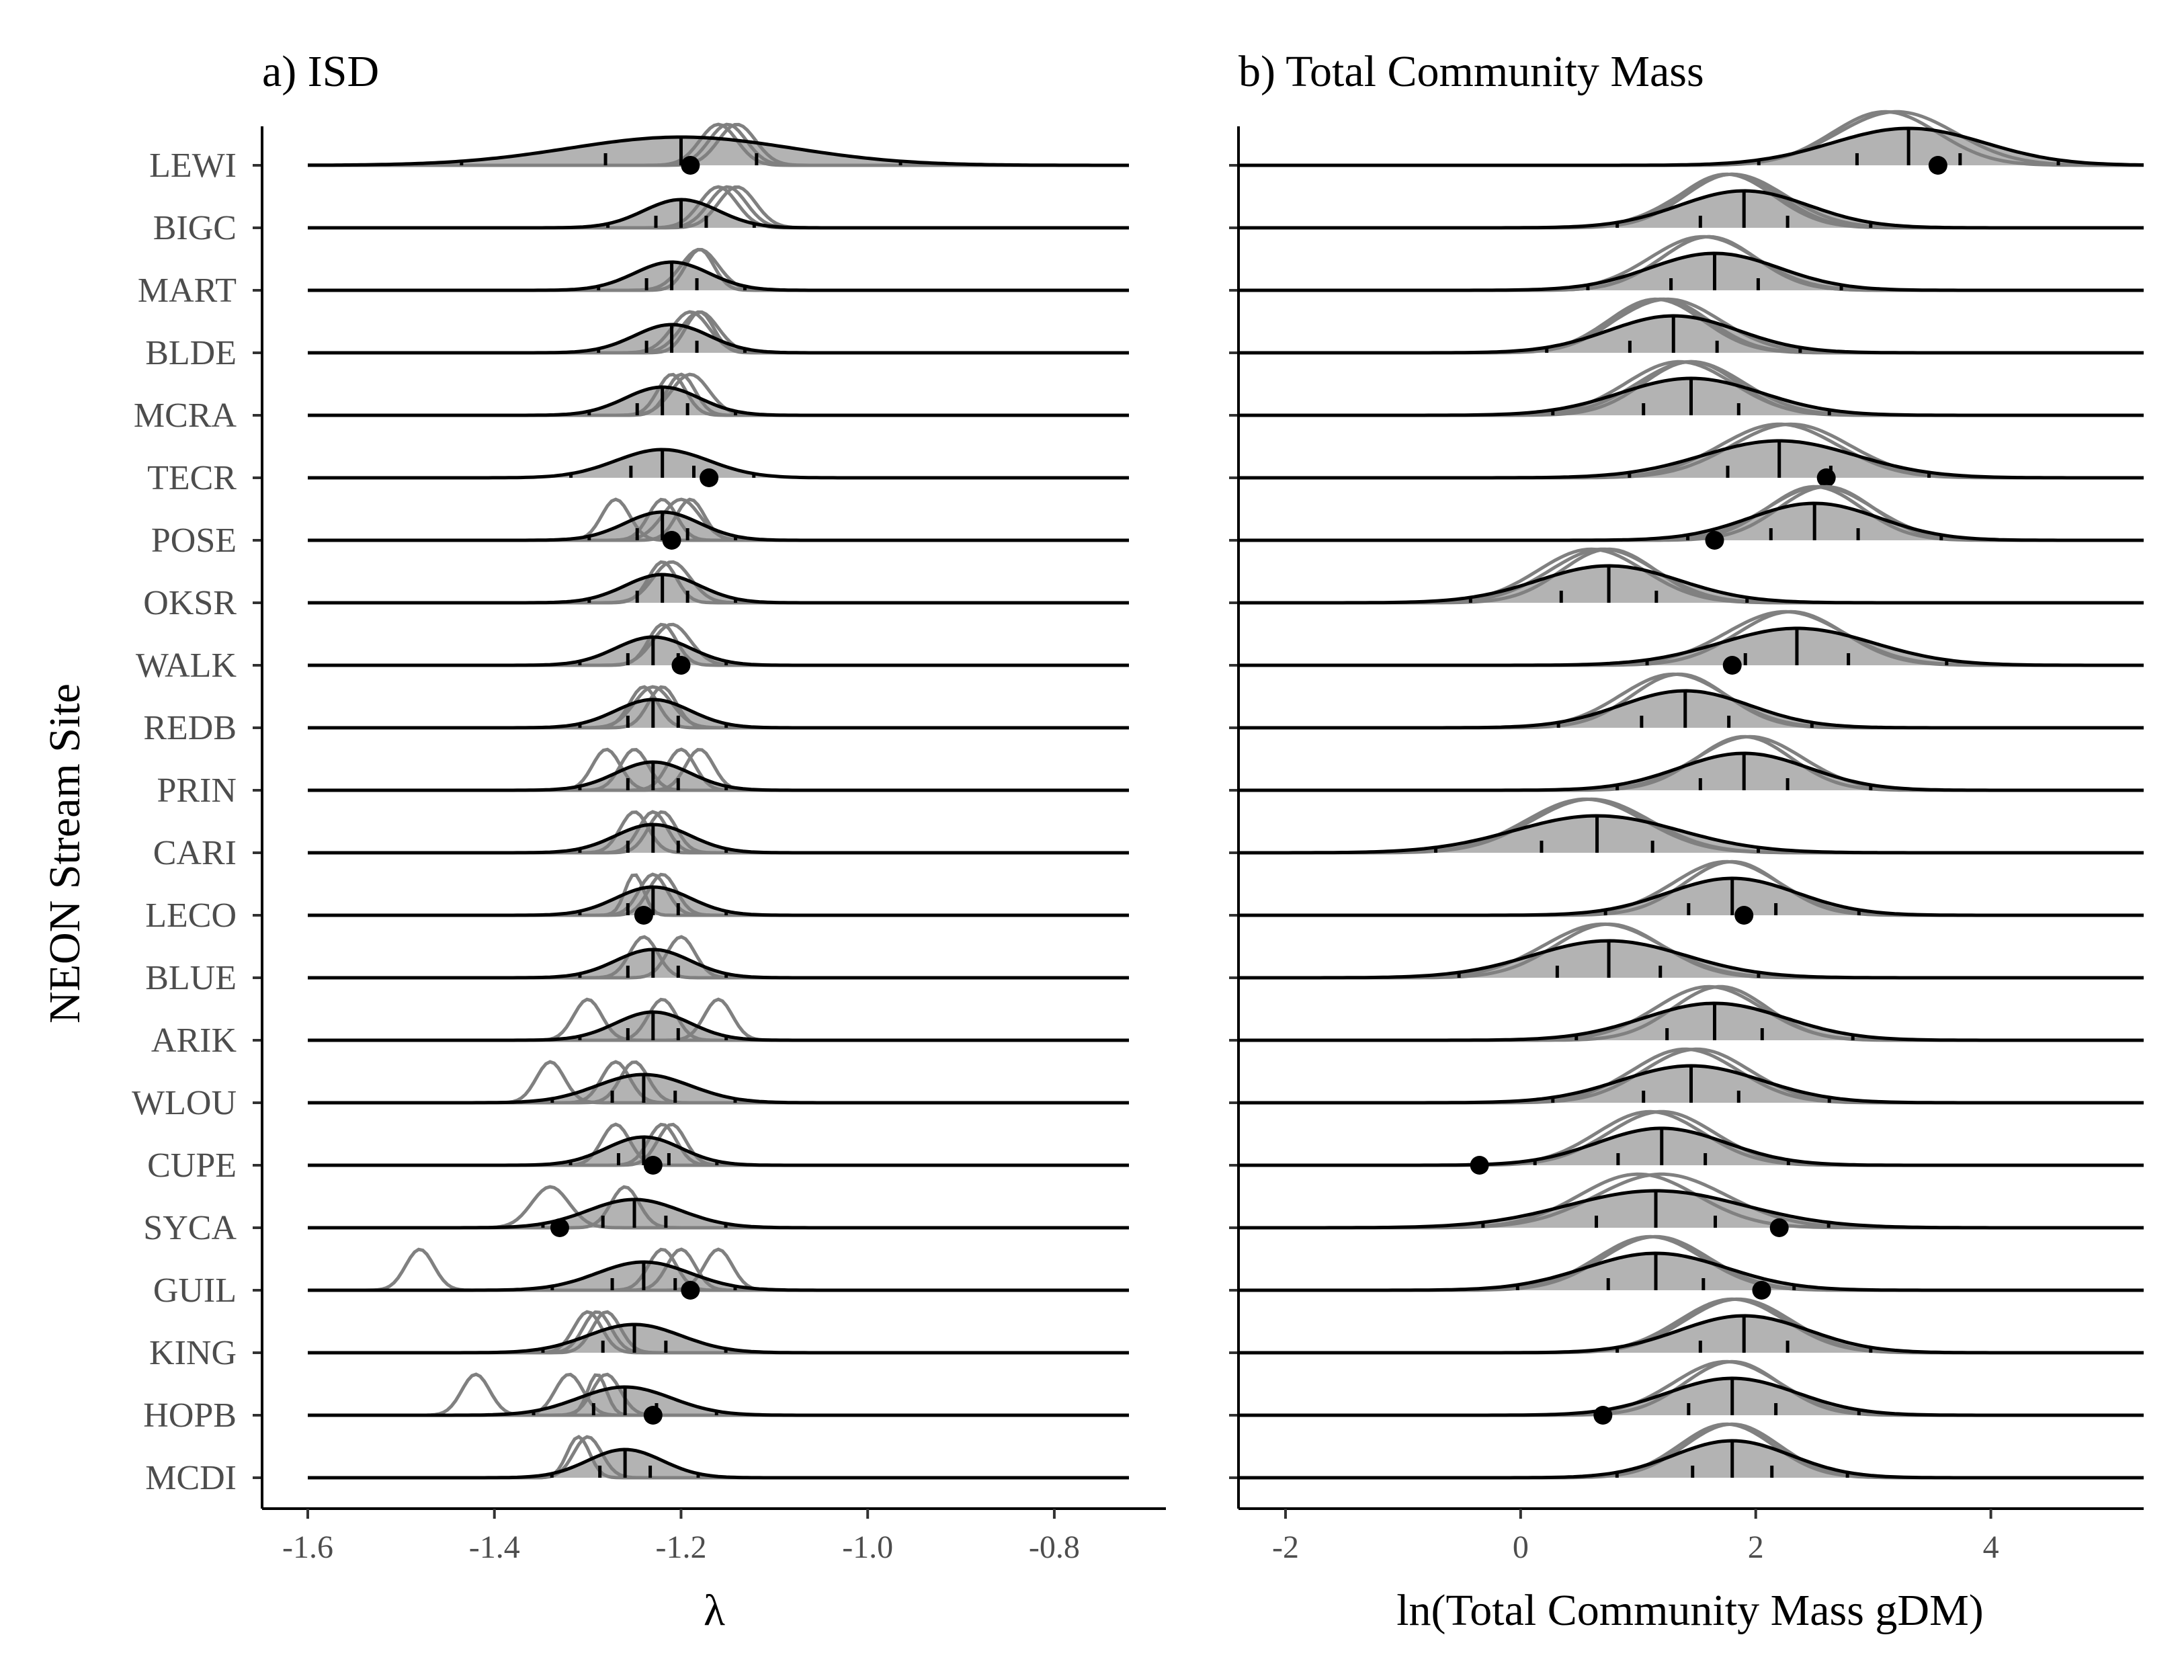  What do you see at coordinates (1471, 72) in the screenshot?
I see `panel-b-title: b) Total Community Mass` at bounding box center [1471, 72].